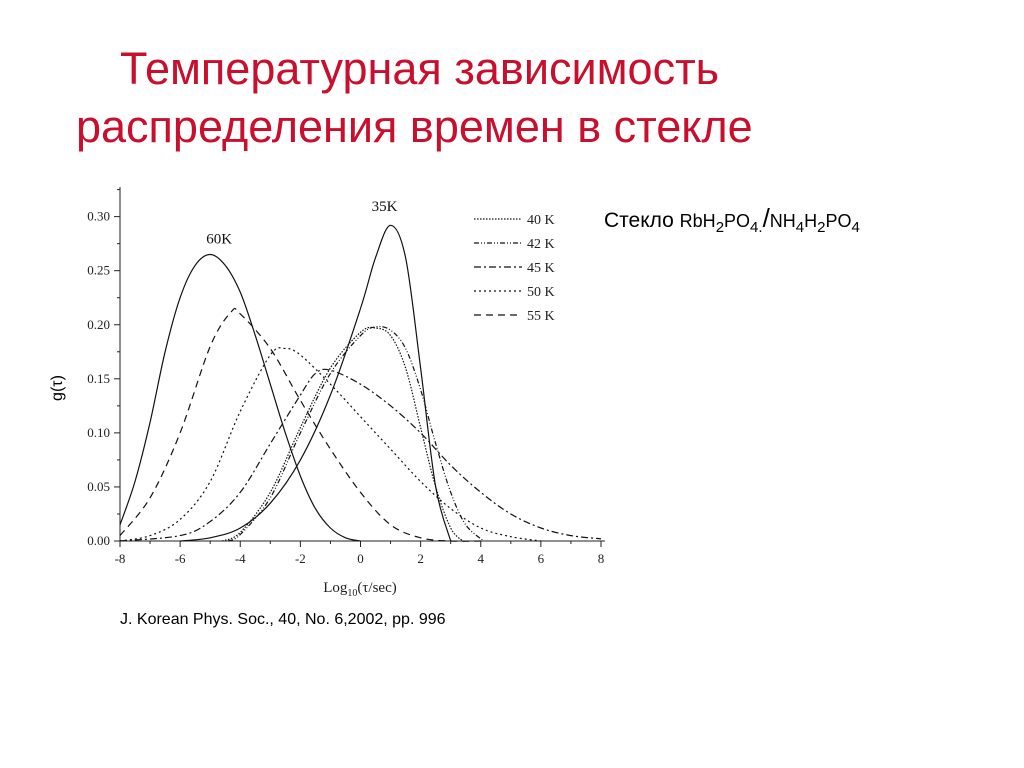 Image resolution: width=1024 pixels, height=768 pixels. I want to click on series-line-55k, so click(300, 424).